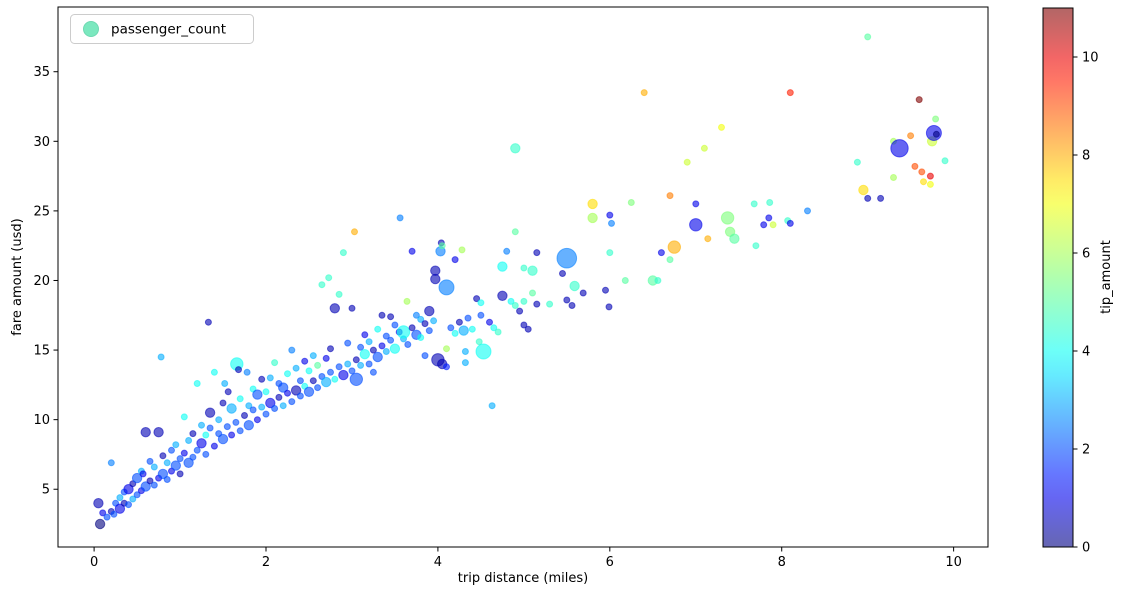  What do you see at coordinates (1058, 277) in the screenshot?
I see `colorbar-gradient` at bounding box center [1058, 277].